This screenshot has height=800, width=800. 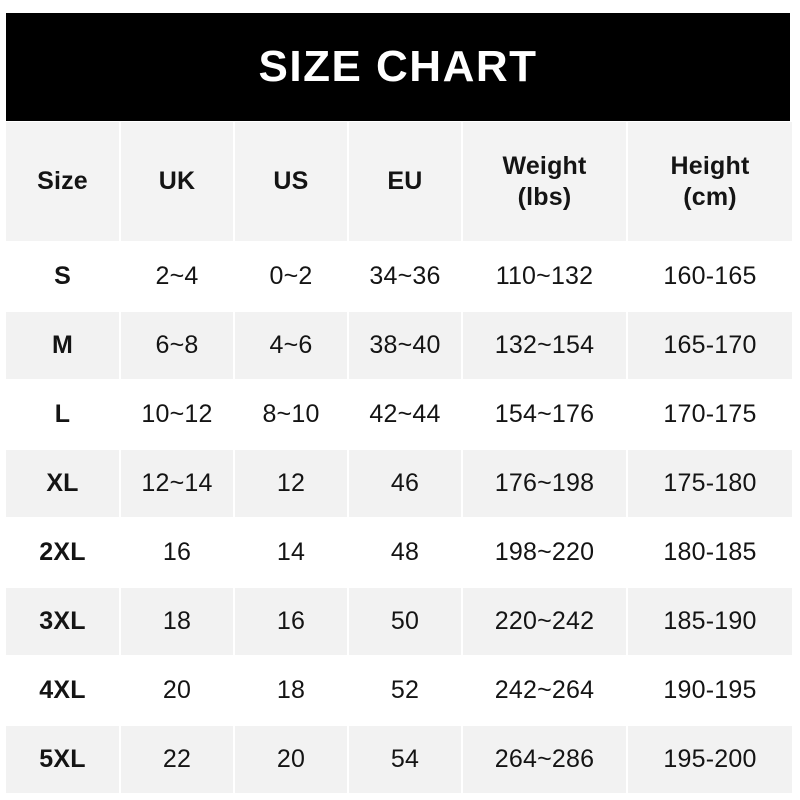 I want to click on column-header-label: Size, so click(x=62, y=181).